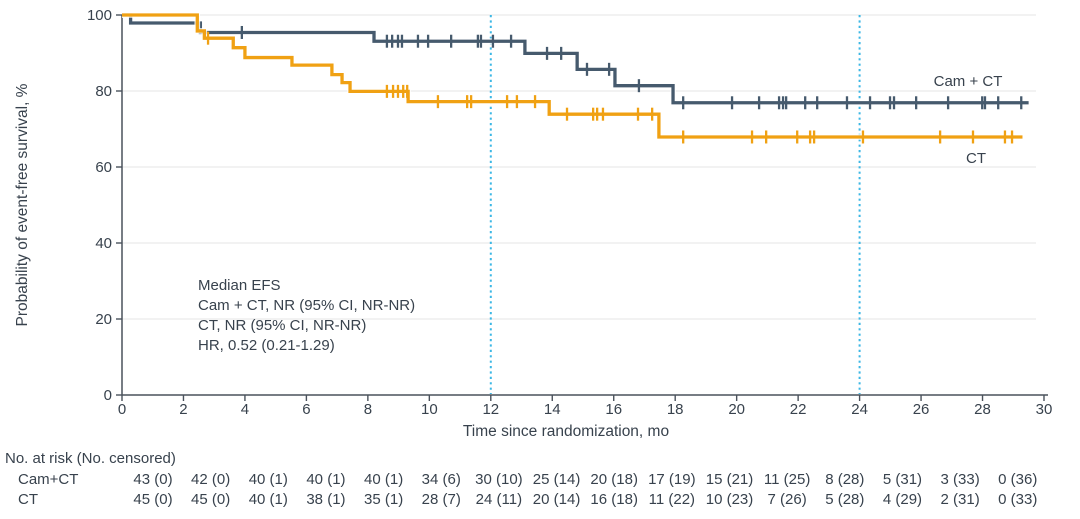 This screenshot has width=1080, height=519. Describe the element at coordinates (103, 91) in the screenshot. I see `y-tick-label: 80` at that location.